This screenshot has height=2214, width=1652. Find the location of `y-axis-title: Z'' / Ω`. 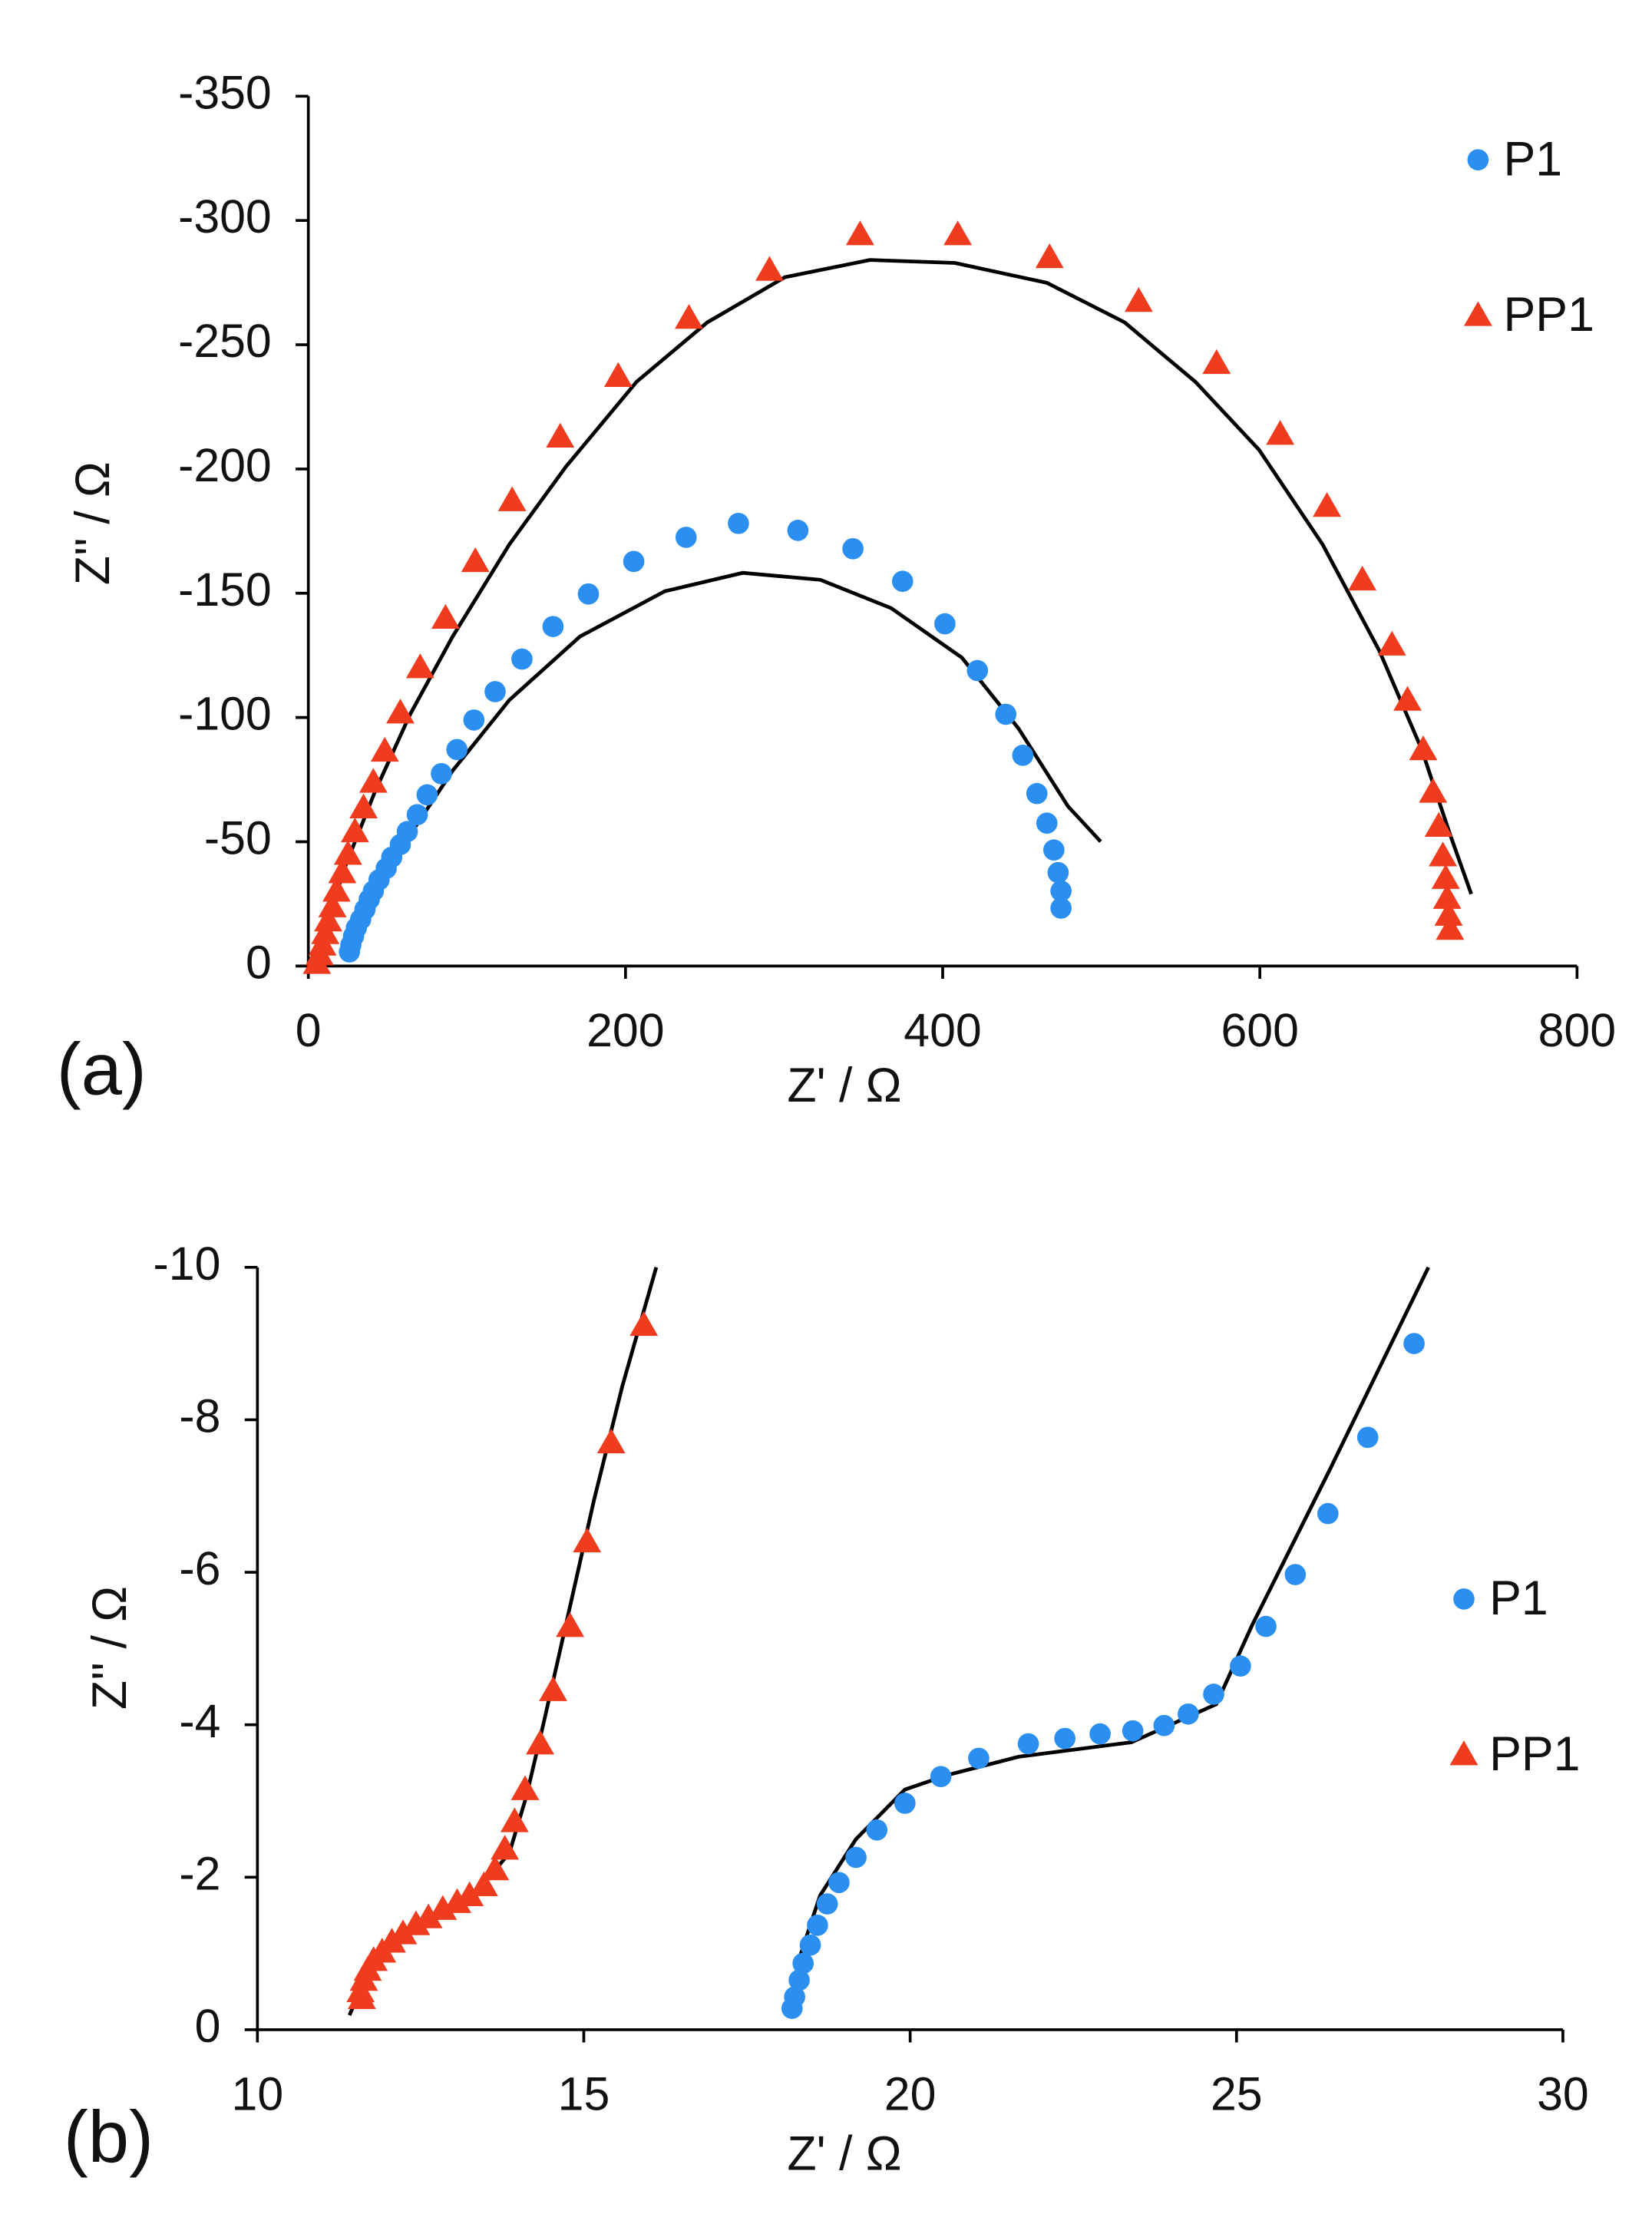

y-axis-title: Z'' / Ω is located at coordinates (110, 1648).